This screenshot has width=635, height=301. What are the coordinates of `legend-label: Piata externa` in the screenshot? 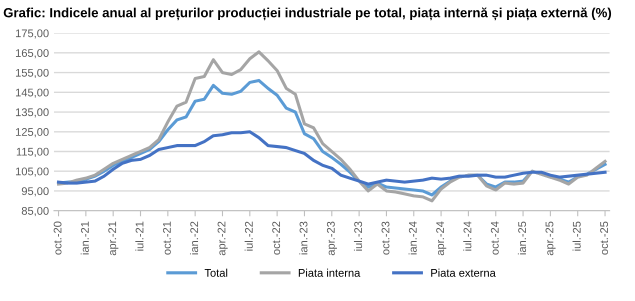 It's located at (463, 272).